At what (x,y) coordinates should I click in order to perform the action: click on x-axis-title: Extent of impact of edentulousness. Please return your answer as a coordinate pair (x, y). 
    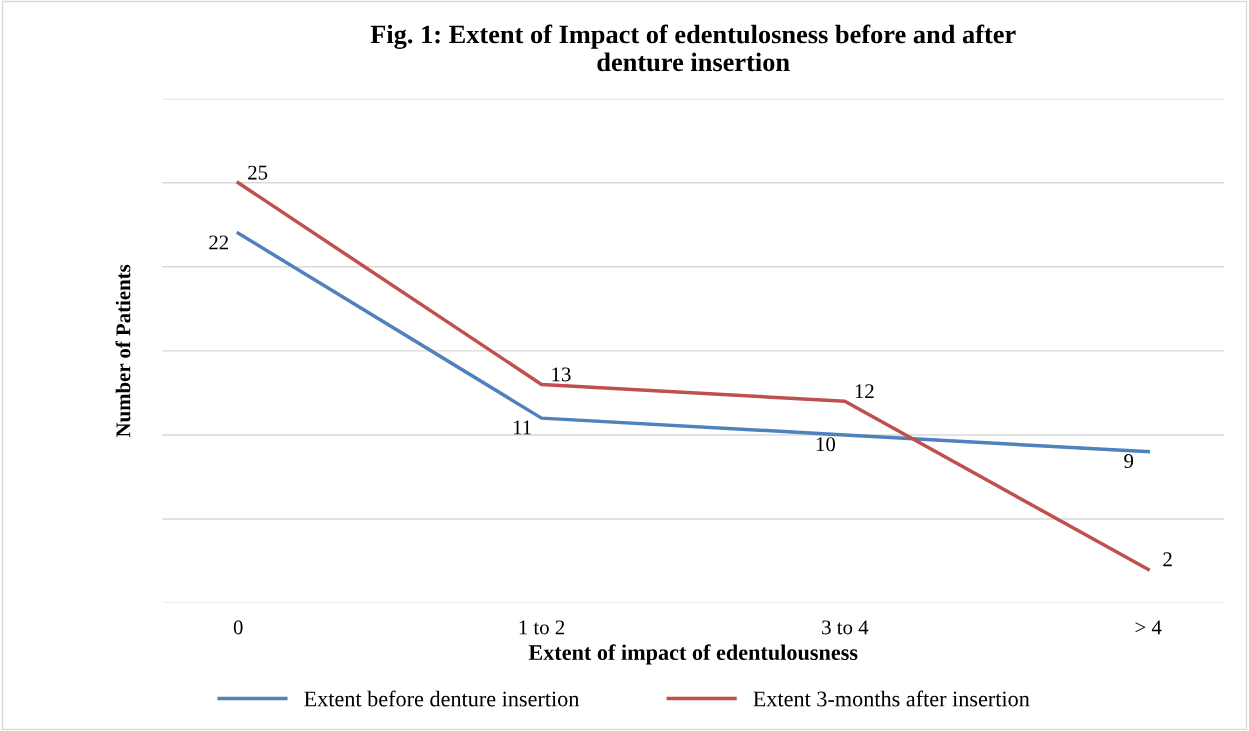
    Looking at the image, I should click on (693, 654).